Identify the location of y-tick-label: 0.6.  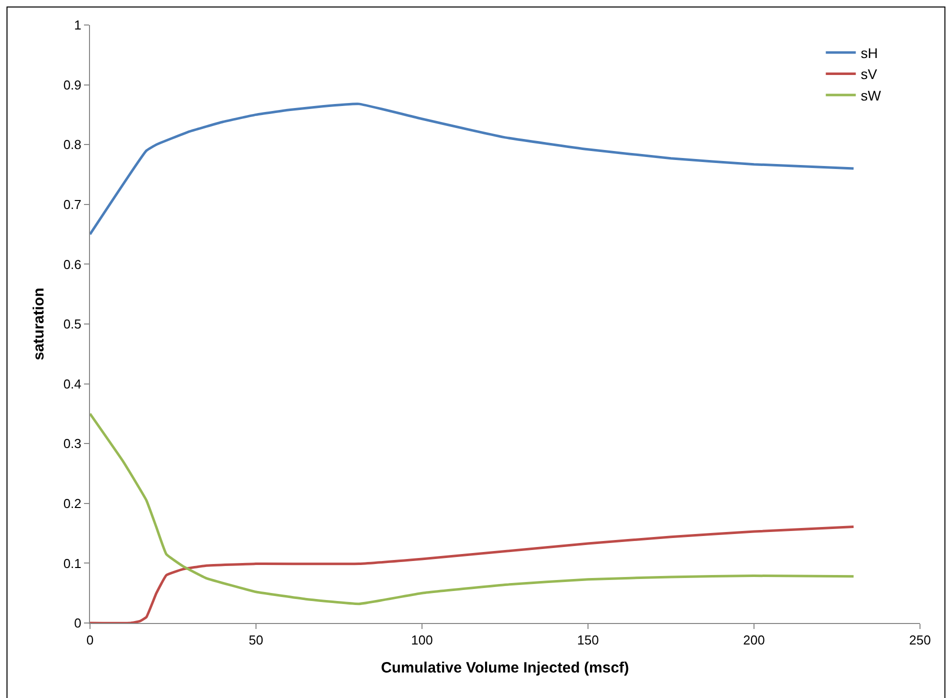
(72, 264).